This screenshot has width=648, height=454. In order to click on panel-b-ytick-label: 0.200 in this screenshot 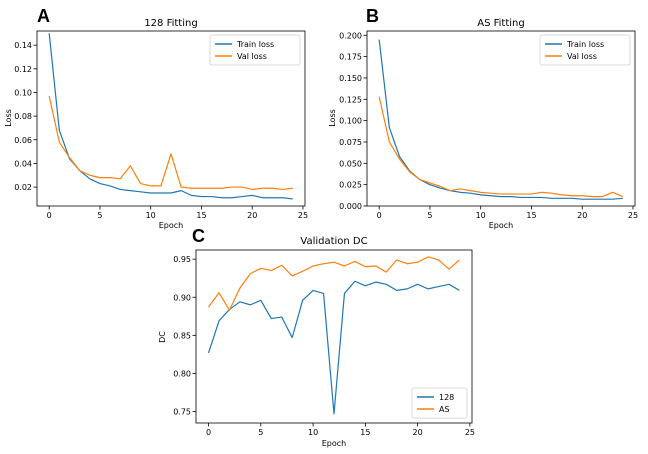, I will do `click(350, 35)`.